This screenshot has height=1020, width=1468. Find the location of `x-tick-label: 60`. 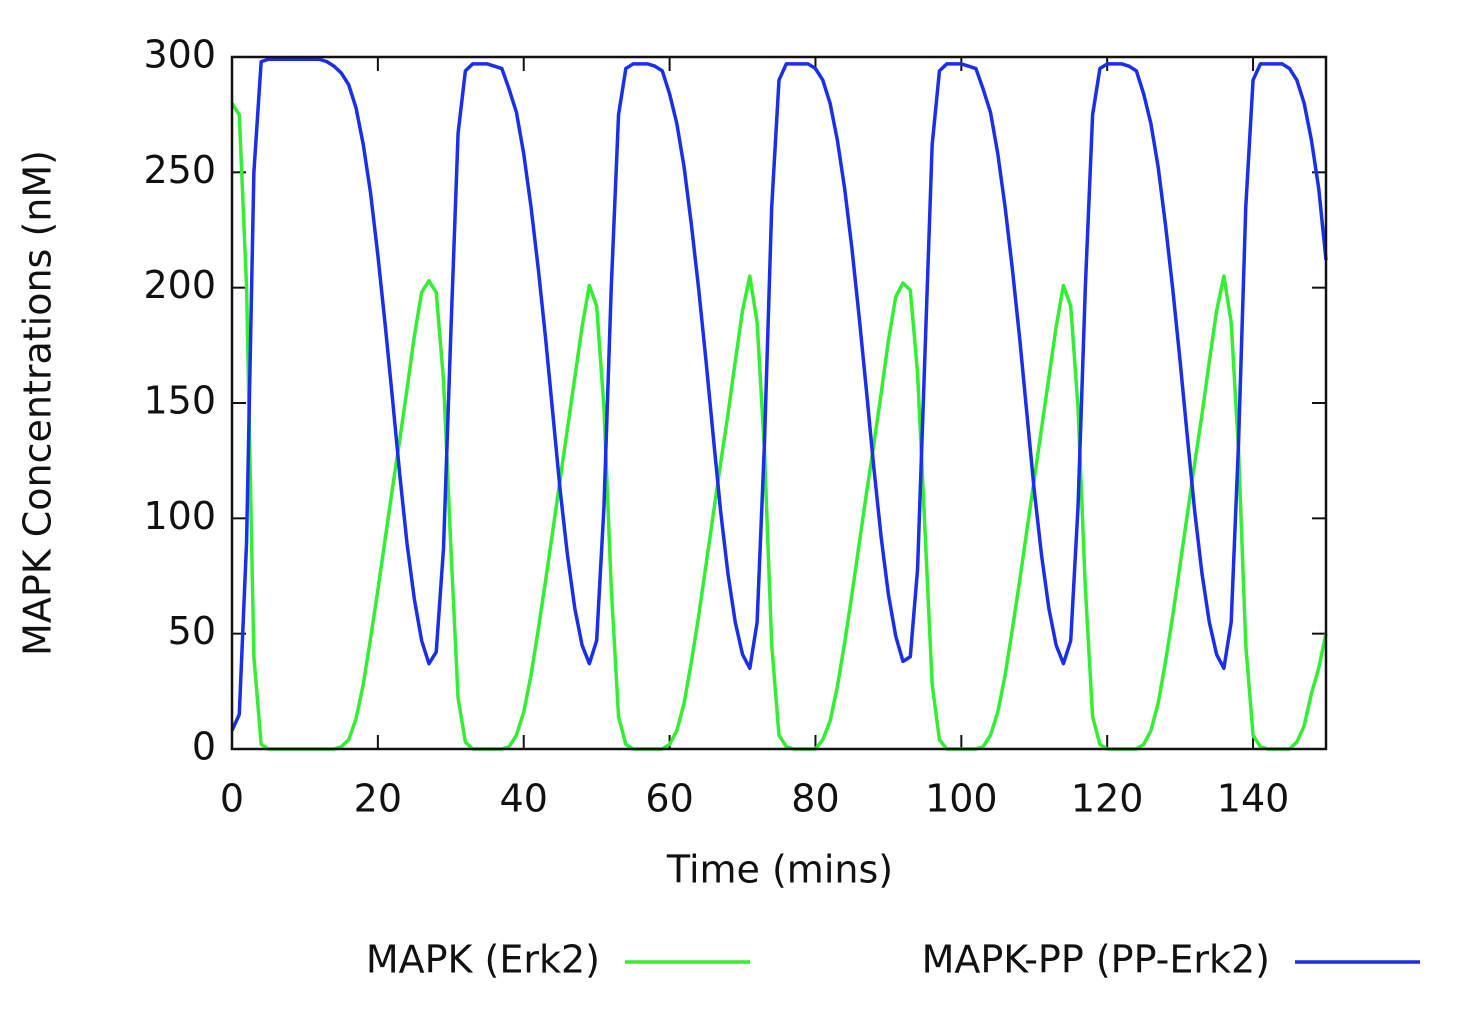

x-tick-label: 60 is located at coordinates (669, 799).